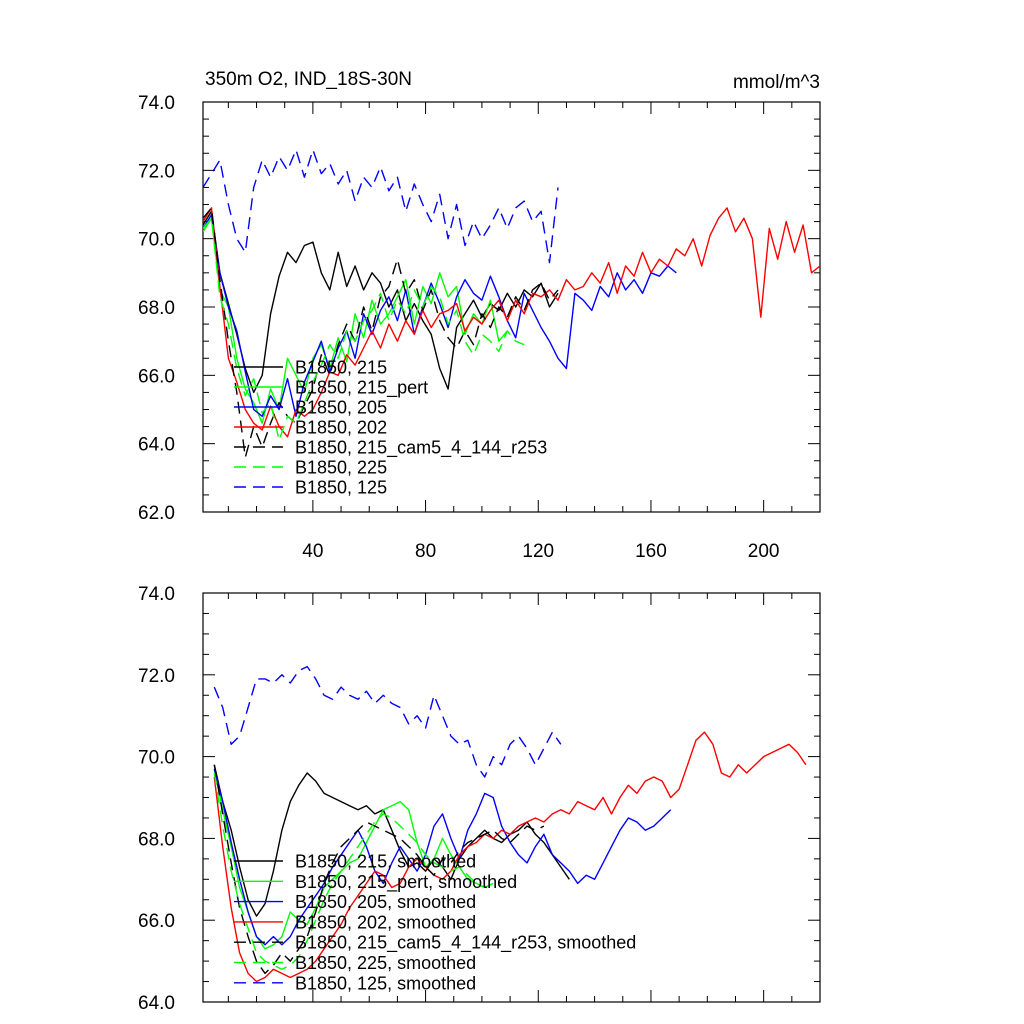 The image size is (1024, 1024). Describe the element at coordinates (385, 922) in the screenshot. I see `legend-label: B1850, 202, smoothed` at that location.